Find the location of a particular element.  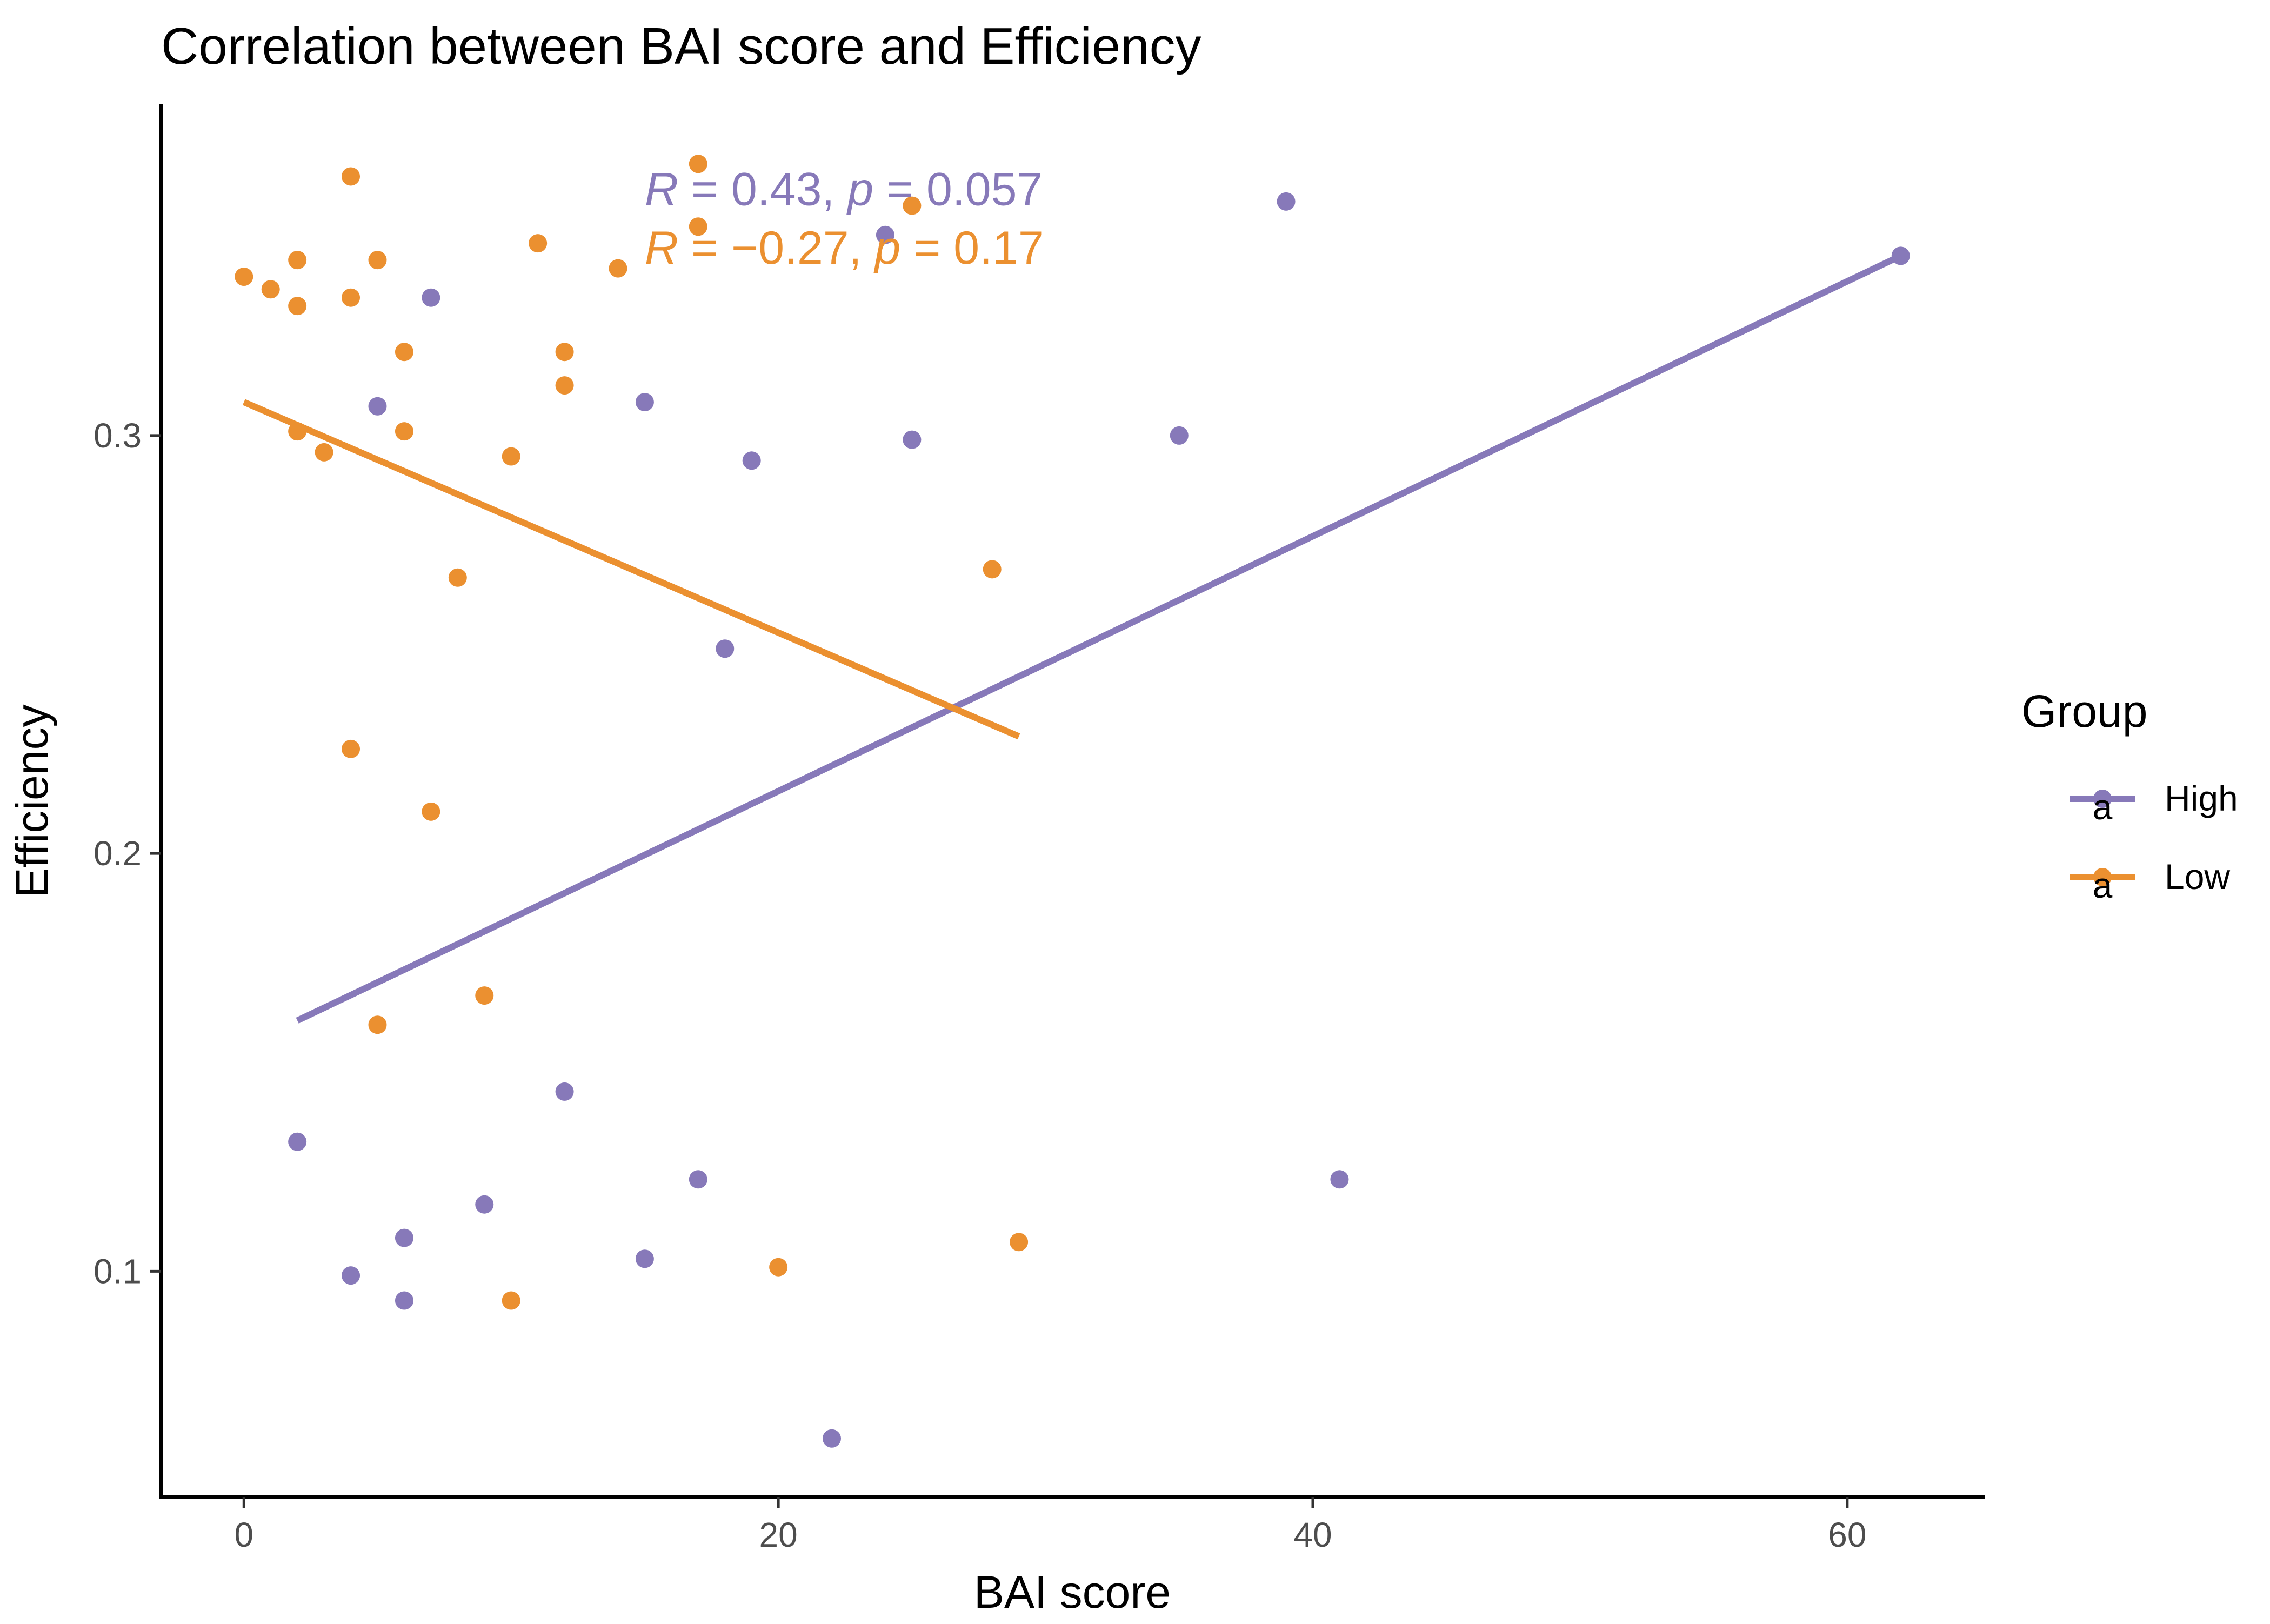

legend-item-high: a High is located at coordinates (2154, 803).